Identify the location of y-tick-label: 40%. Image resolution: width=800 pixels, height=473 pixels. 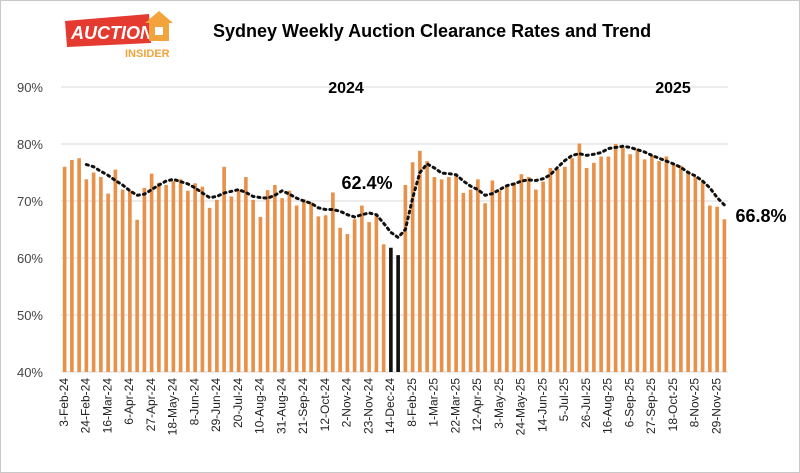
(30, 372).